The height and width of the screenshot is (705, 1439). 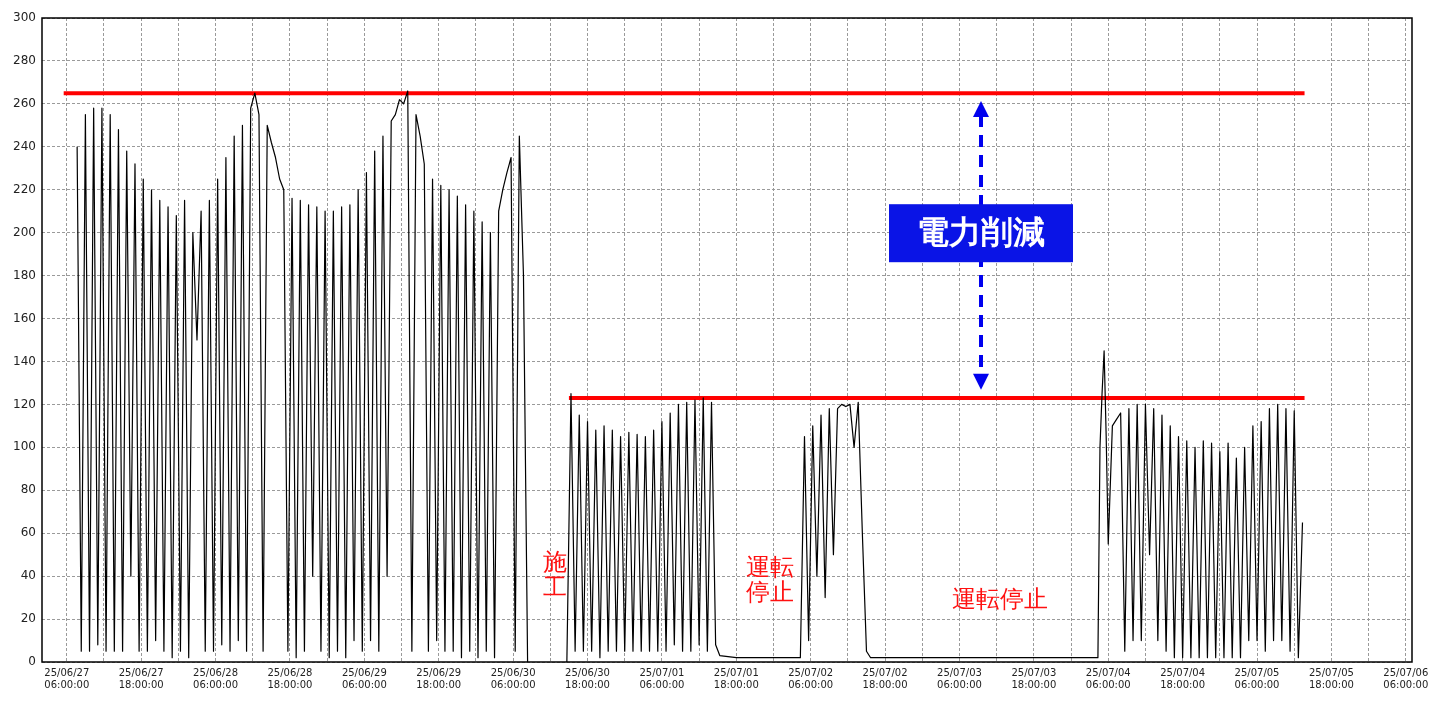 What do you see at coordinates (24, 17) in the screenshot?
I see `y-tick-label: 300` at bounding box center [24, 17].